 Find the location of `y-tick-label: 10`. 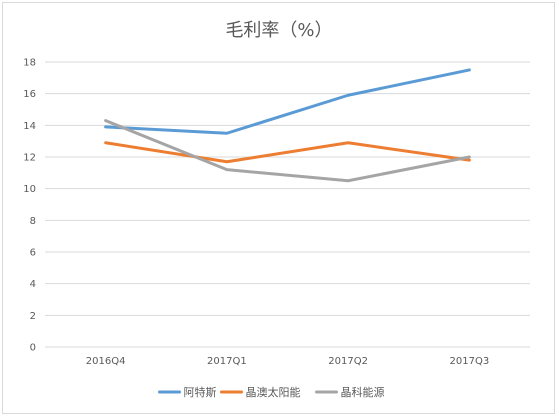

y-tick-label: 10 is located at coordinates (29, 189).